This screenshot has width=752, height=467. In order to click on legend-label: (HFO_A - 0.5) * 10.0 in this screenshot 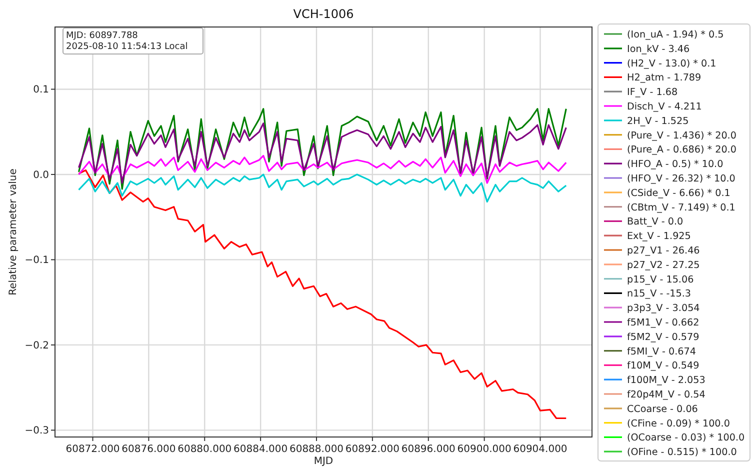, I will do `click(675, 164)`.